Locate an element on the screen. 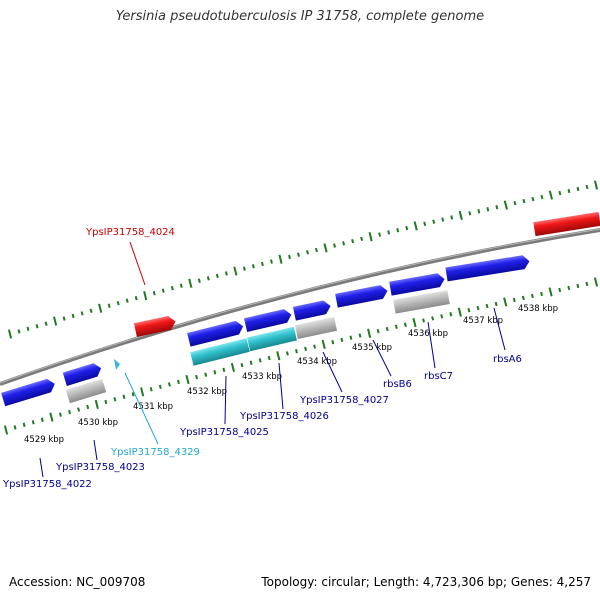 The height and width of the screenshot is (600, 600). gene-rbsB6 is located at coordinates (362, 296).